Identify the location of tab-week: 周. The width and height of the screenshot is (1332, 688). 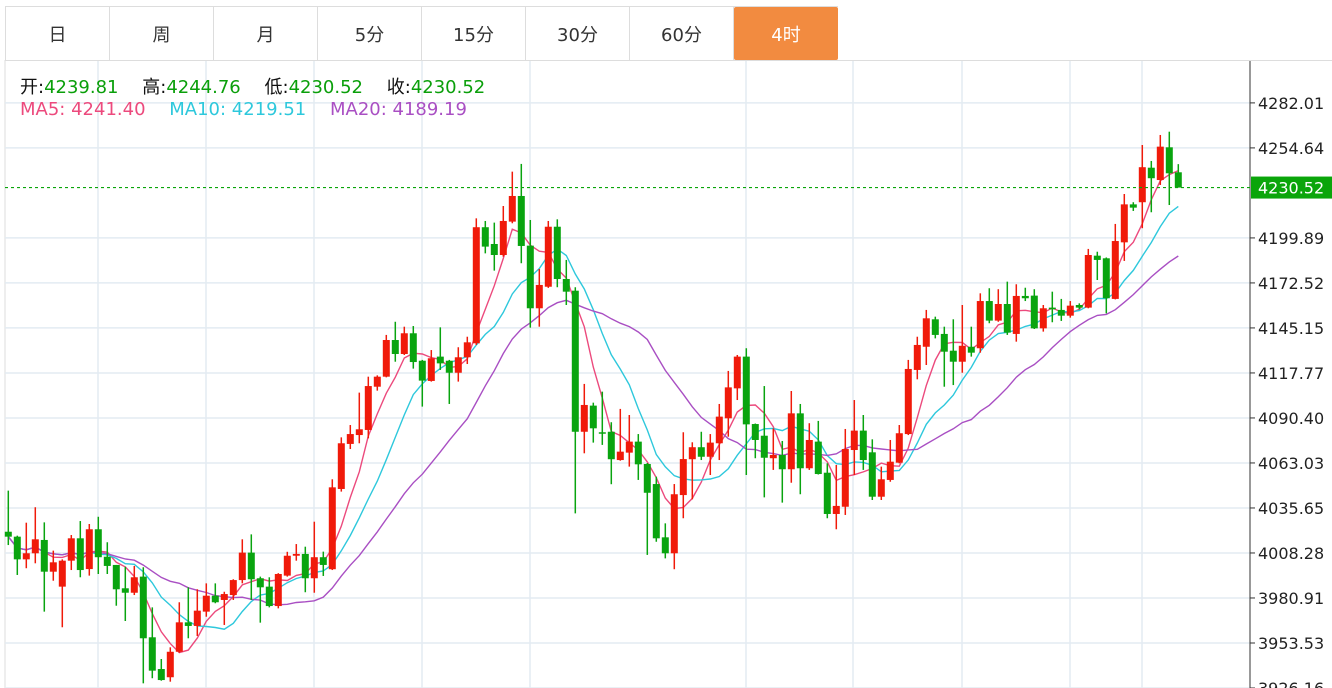
(162, 33).